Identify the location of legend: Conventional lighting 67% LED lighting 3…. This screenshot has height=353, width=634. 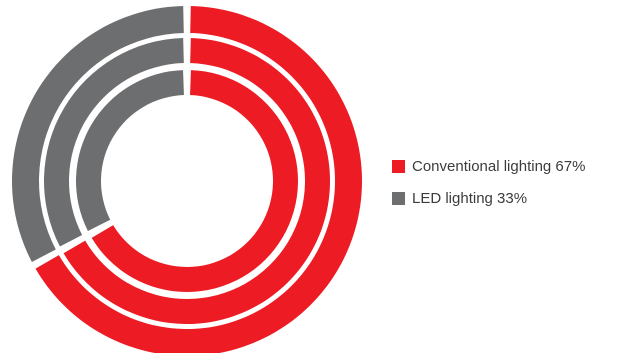
(488, 188).